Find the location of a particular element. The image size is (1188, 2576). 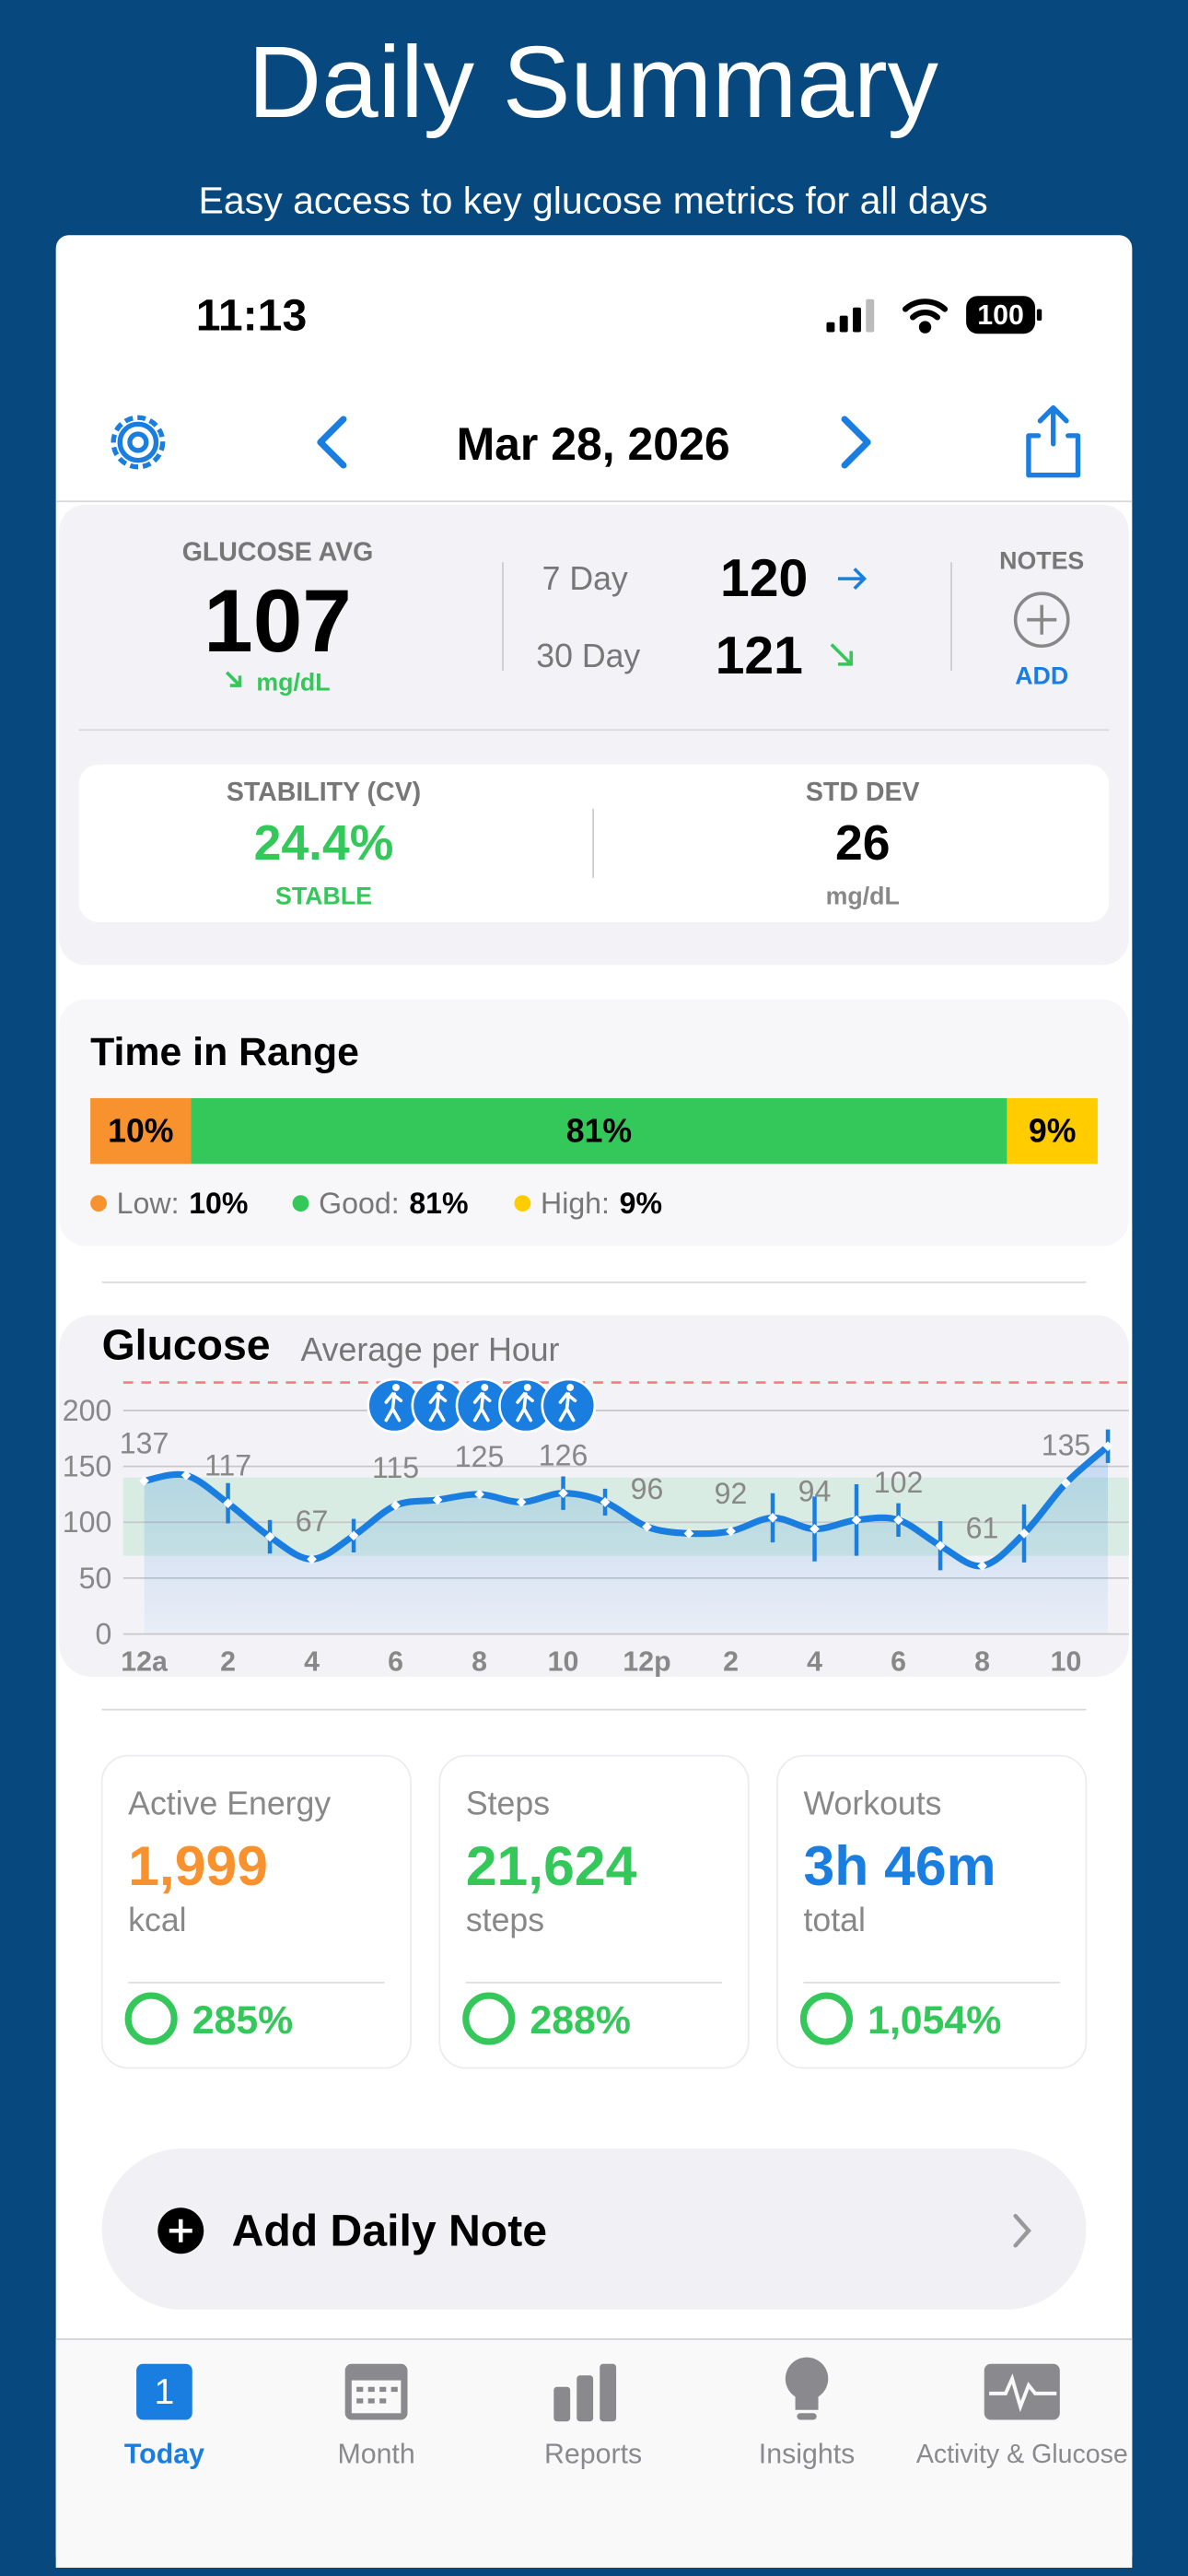

month-icon is located at coordinates (376, 2391).